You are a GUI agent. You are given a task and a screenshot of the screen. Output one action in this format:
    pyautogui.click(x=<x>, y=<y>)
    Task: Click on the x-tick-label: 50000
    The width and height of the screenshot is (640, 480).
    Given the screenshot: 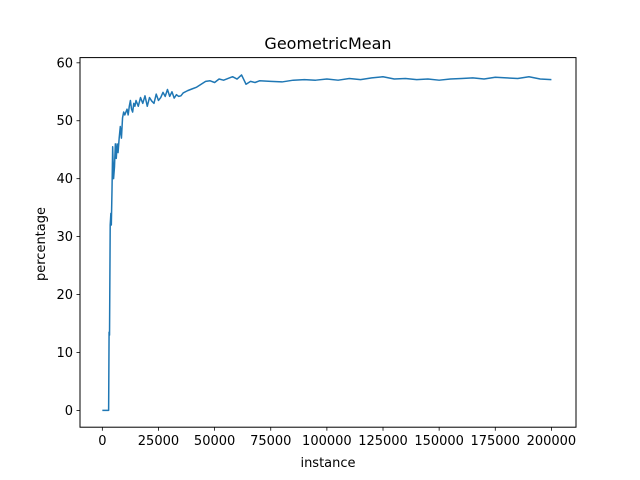 What is the action you would take?
    pyautogui.click(x=214, y=441)
    